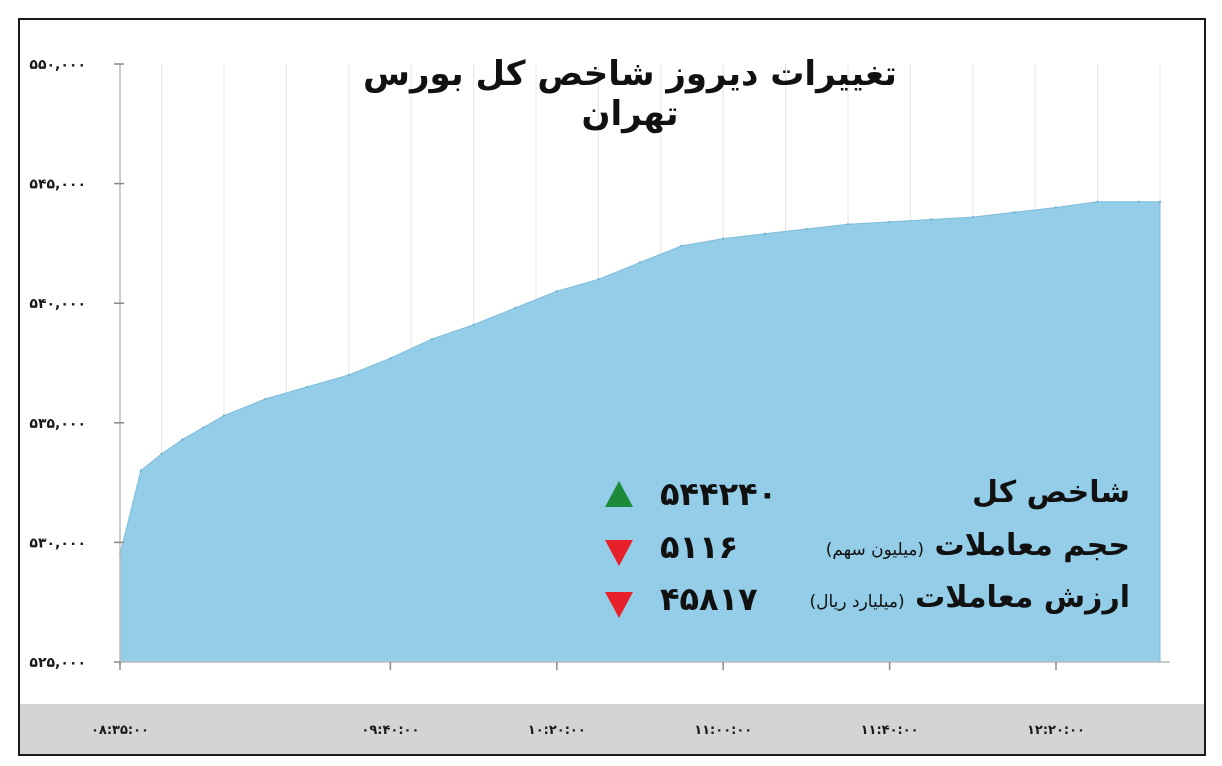 Image resolution: width=1222 pixels, height=766 pixels. I want to click on x-tick-label: ۱۰:۲۰:۰۰, so click(557, 730).